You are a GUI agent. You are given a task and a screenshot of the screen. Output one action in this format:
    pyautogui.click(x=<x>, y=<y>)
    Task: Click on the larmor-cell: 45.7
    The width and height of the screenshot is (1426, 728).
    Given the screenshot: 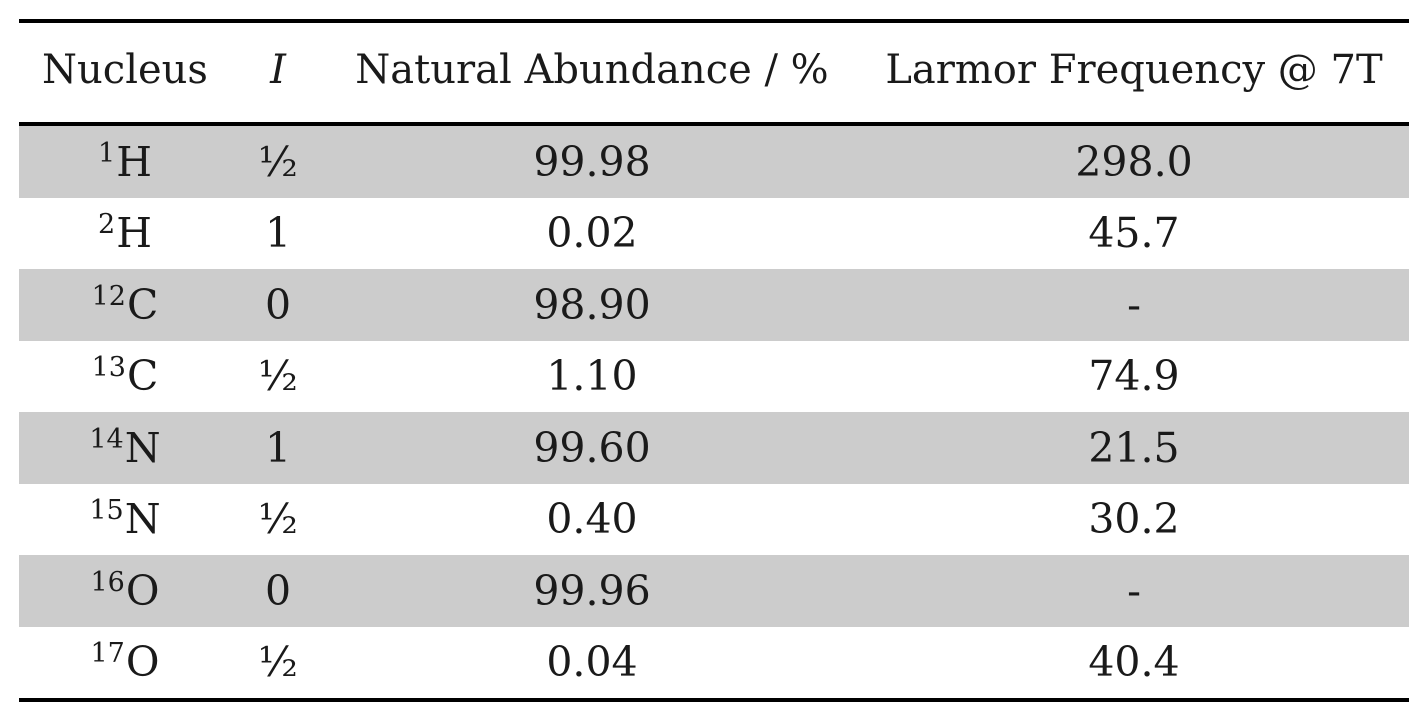 What is the action you would take?
    pyautogui.click(x=1134, y=233)
    